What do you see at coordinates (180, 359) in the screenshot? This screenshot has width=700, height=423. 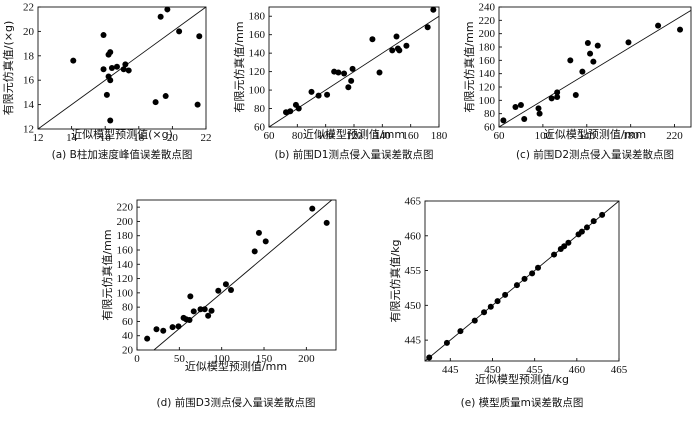 I see `x-tick-label: 50` at bounding box center [180, 359].